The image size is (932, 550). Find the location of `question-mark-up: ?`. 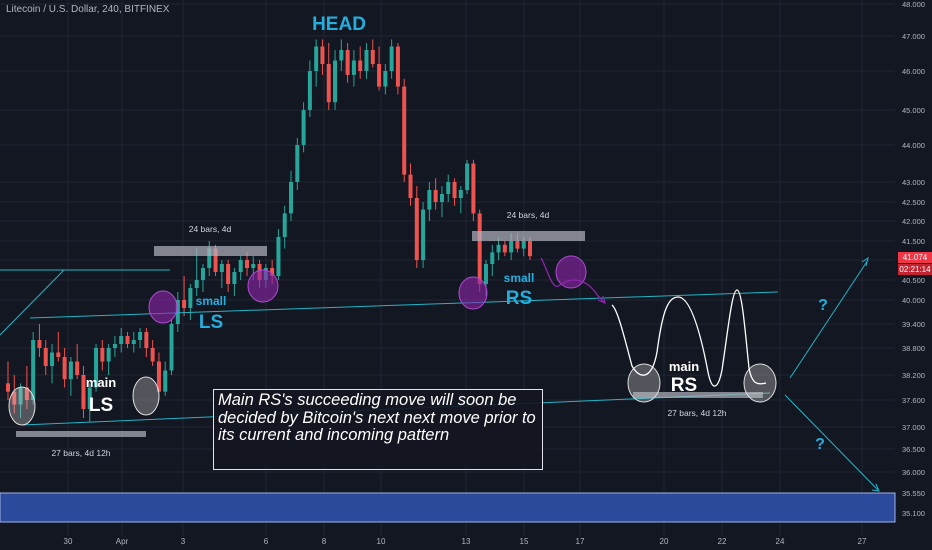

question-mark-up: ? is located at coordinates (823, 305).